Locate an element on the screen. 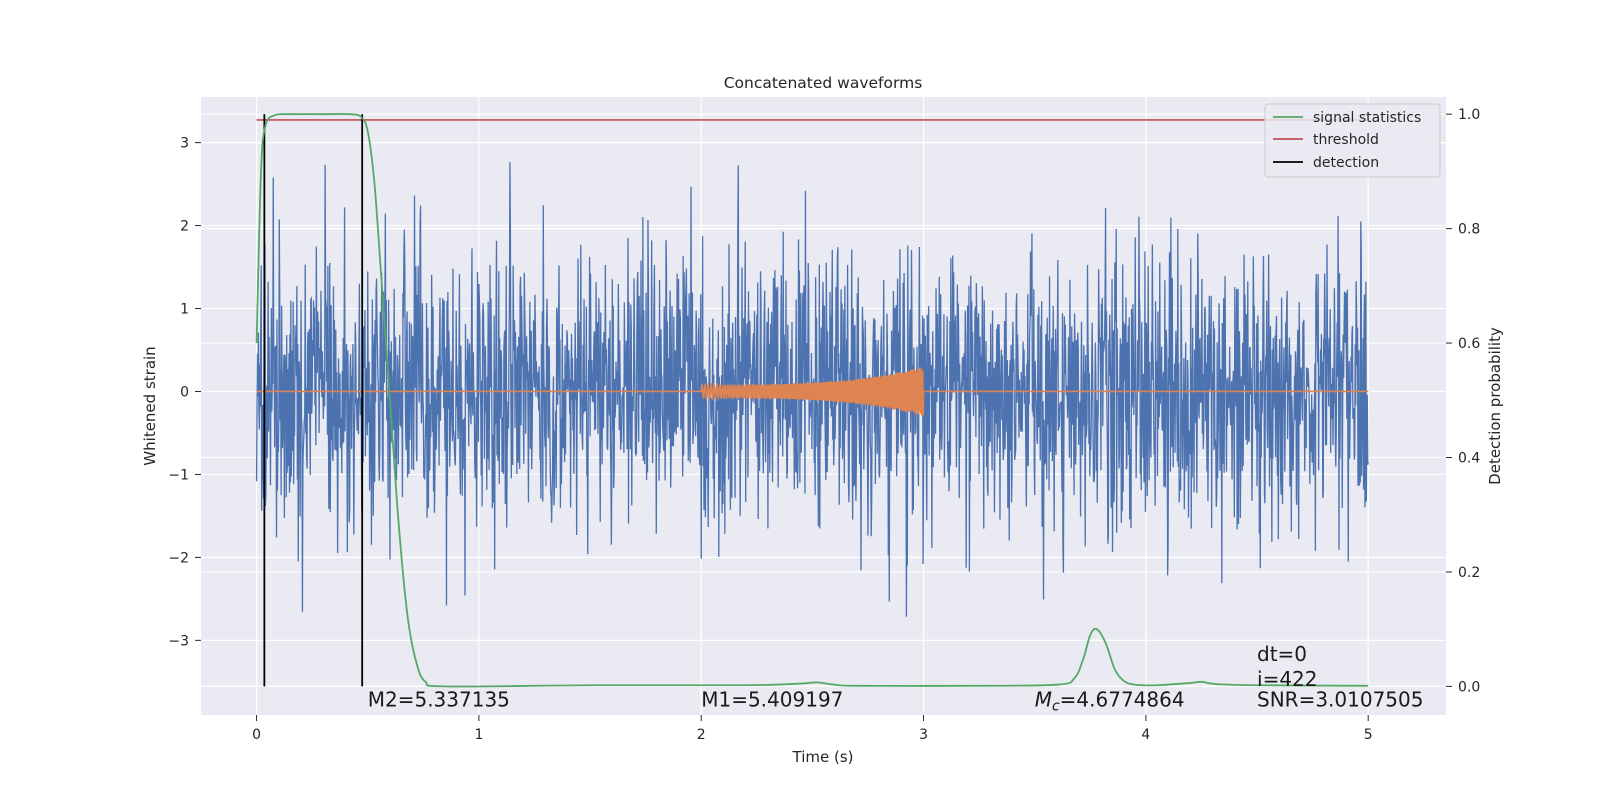 The width and height of the screenshot is (1600, 800). series-template-chirp is located at coordinates (812, 391).